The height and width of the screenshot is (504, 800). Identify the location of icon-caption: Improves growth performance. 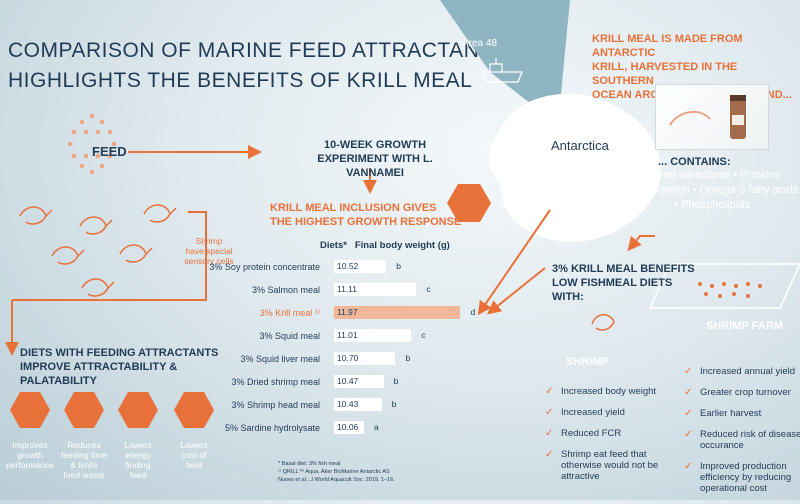
(30, 455).